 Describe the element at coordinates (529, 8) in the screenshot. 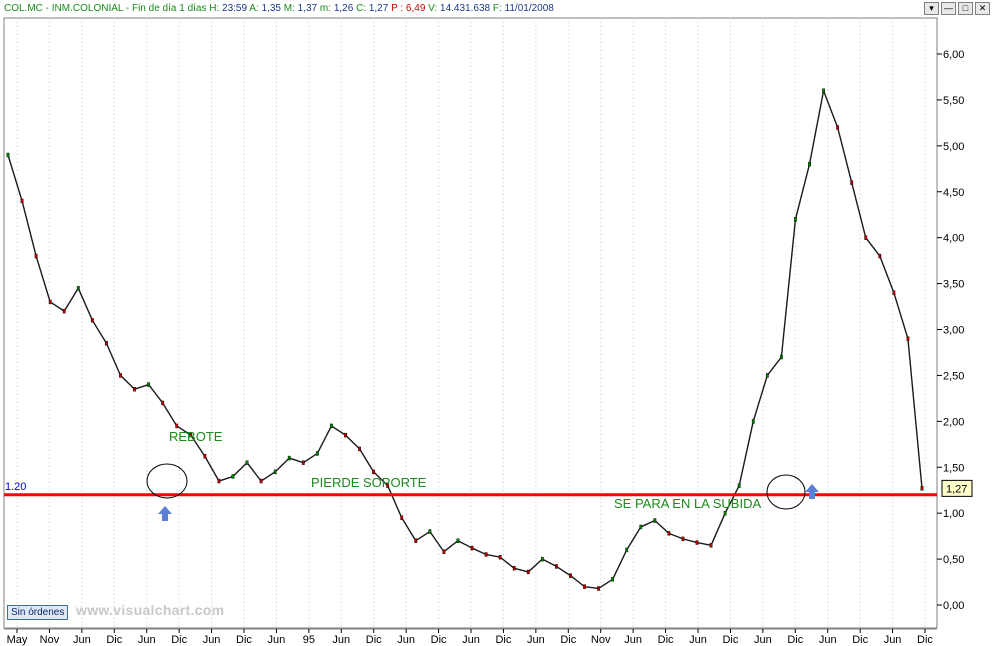

I see `f-value: 11/01/2008` at that location.